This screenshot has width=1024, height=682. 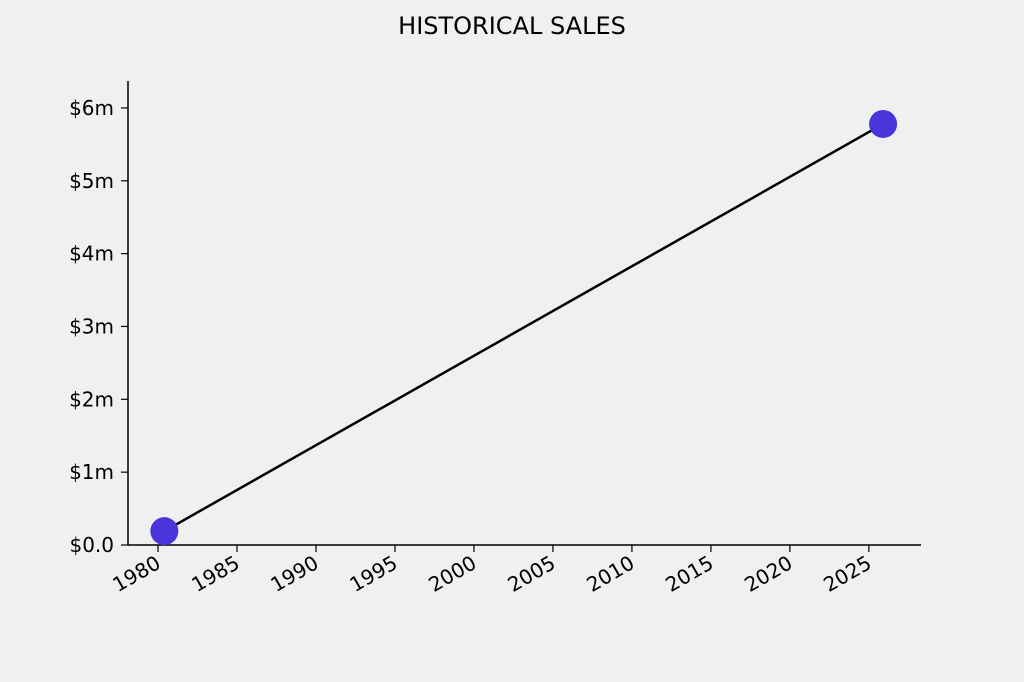 I want to click on x-tick-label: 2005, so click(x=531, y=574).